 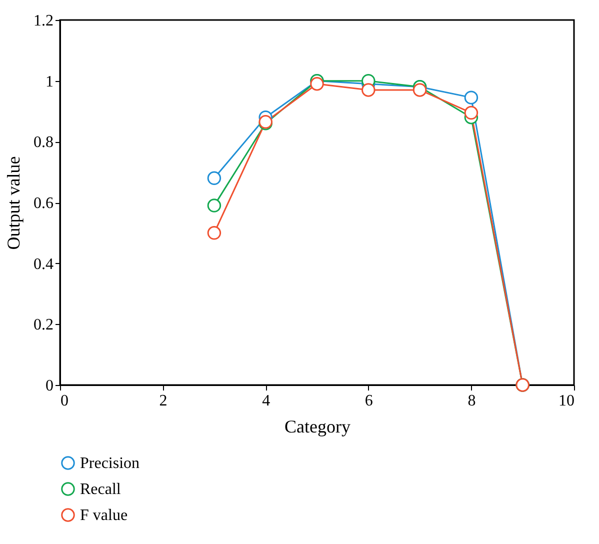 I want to click on x-tick-label: 6, so click(x=368, y=401).